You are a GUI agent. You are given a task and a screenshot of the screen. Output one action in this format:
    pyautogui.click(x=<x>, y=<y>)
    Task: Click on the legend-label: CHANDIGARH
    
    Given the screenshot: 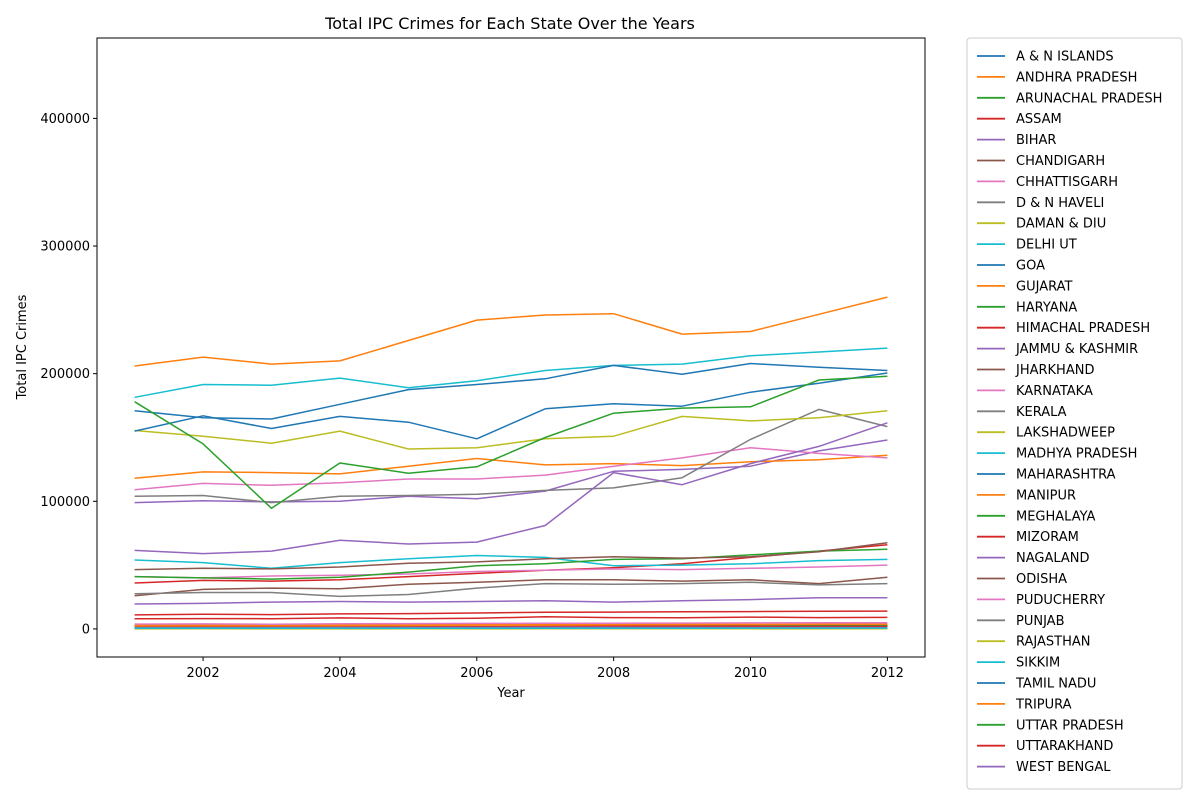 What is the action you would take?
    pyautogui.click(x=1060, y=161)
    